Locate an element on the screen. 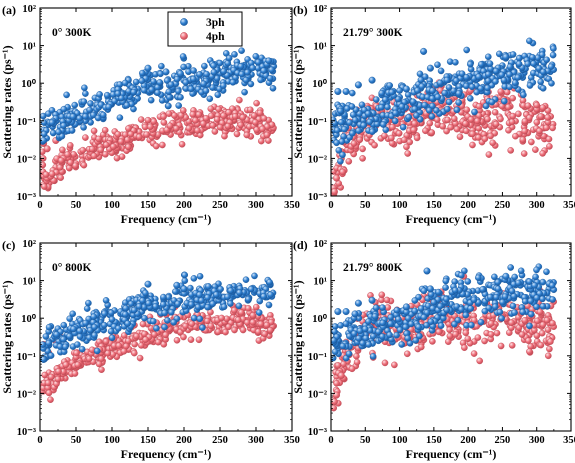 This screenshot has width=575, height=463. y-tick-label: 10¹ is located at coordinates (29, 282).